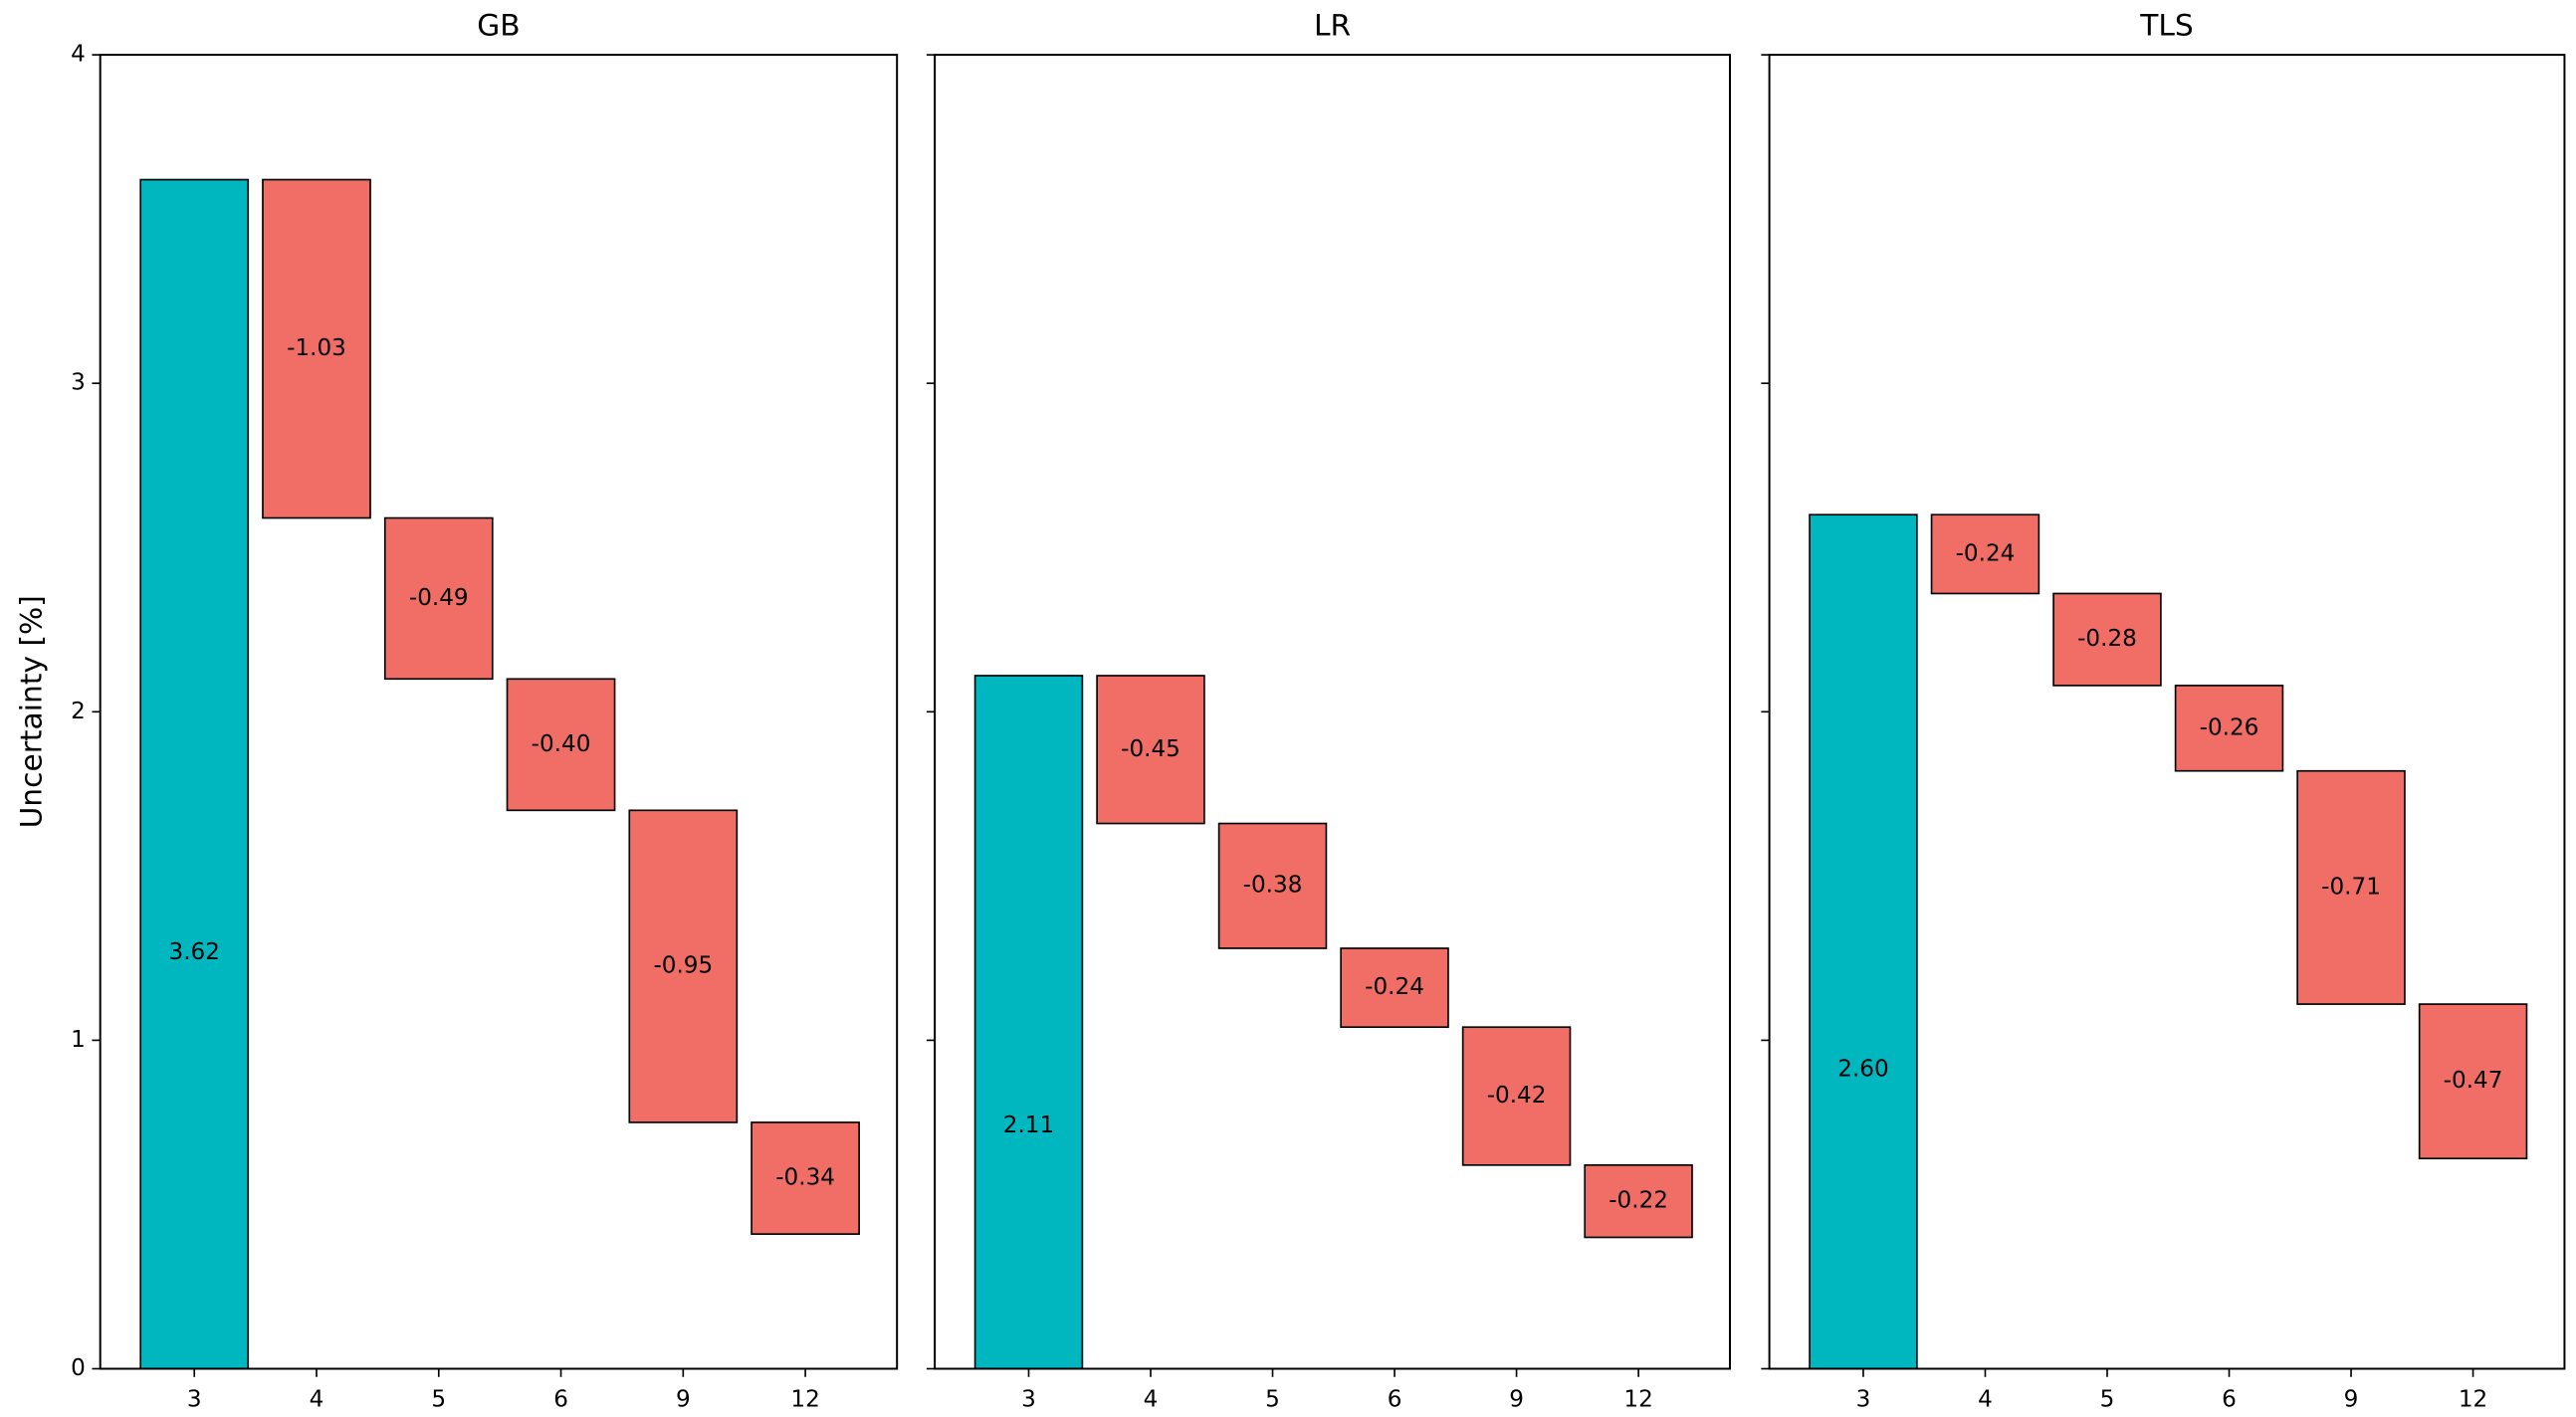 This screenshot has width=2576, height=1417. Describe the element at coordinates (32, 711) in the screenshot. I see `y-axis-label: Uncertainty [%]` at that location.